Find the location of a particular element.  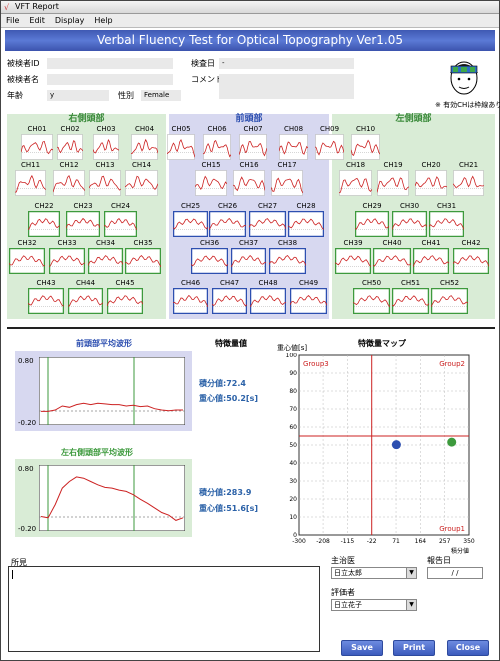

channel-label: CH42 is located at coordinates (471, 243).